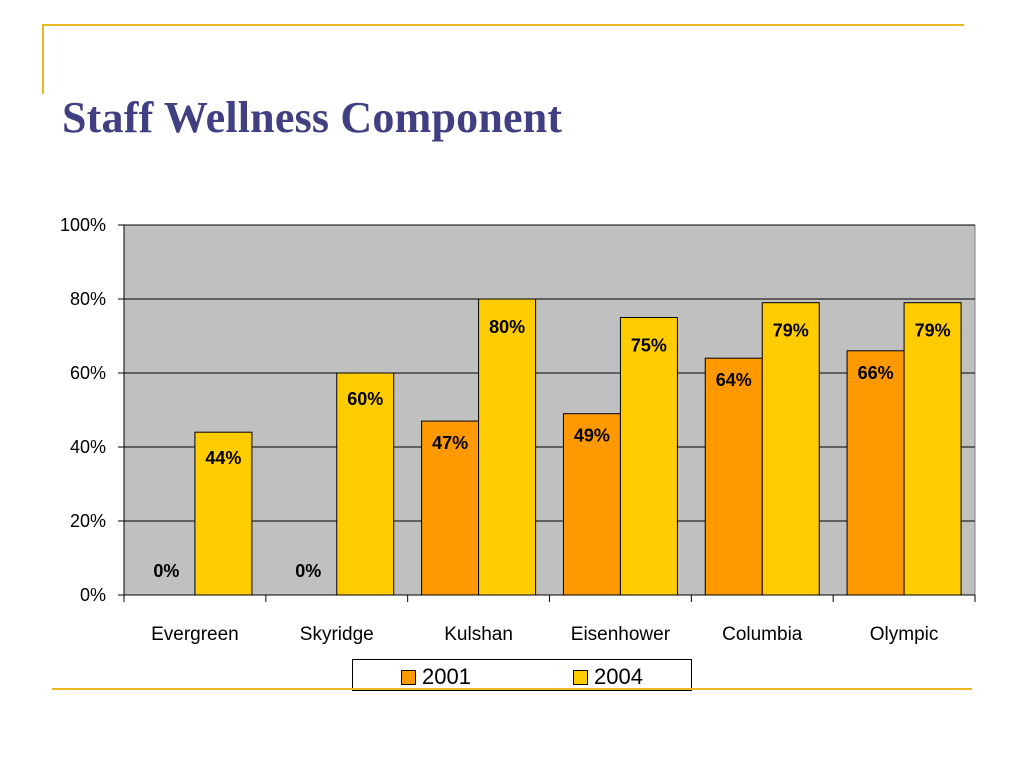 This screenshot has width=1024, height=768. I want to click on legend-swatch-2001, so click(408, 677).